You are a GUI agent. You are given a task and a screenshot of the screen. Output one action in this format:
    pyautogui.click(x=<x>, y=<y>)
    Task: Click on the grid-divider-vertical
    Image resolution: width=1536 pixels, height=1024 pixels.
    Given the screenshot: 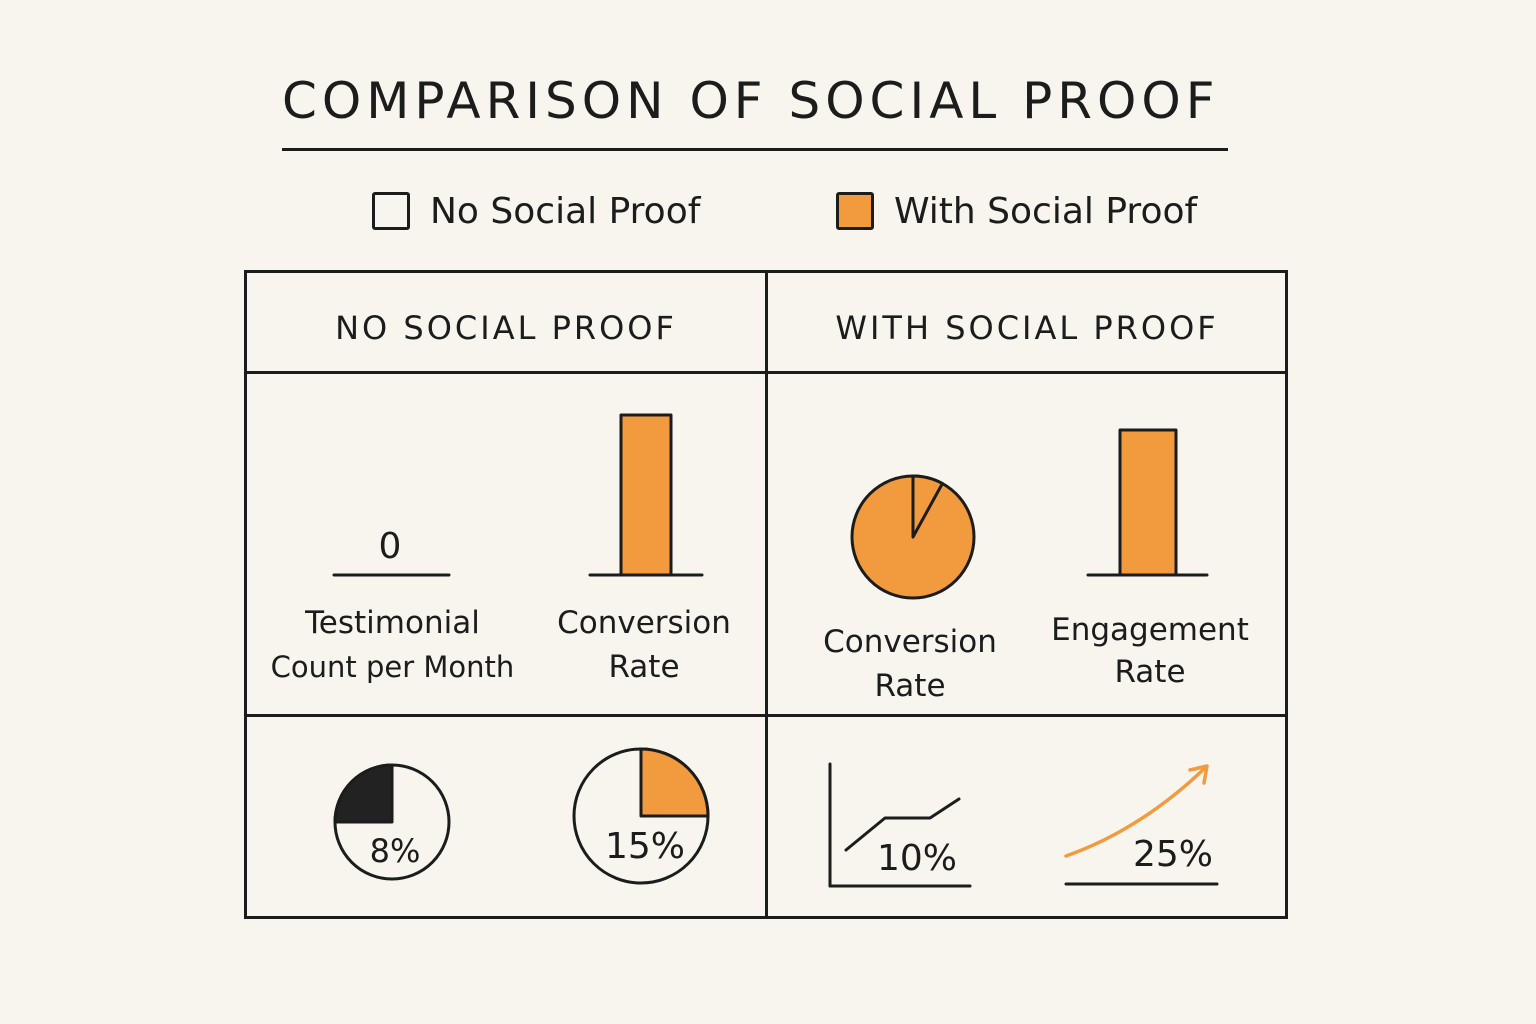 What is the action you would take?
    pyautogui.click(x=766, y=594)
    